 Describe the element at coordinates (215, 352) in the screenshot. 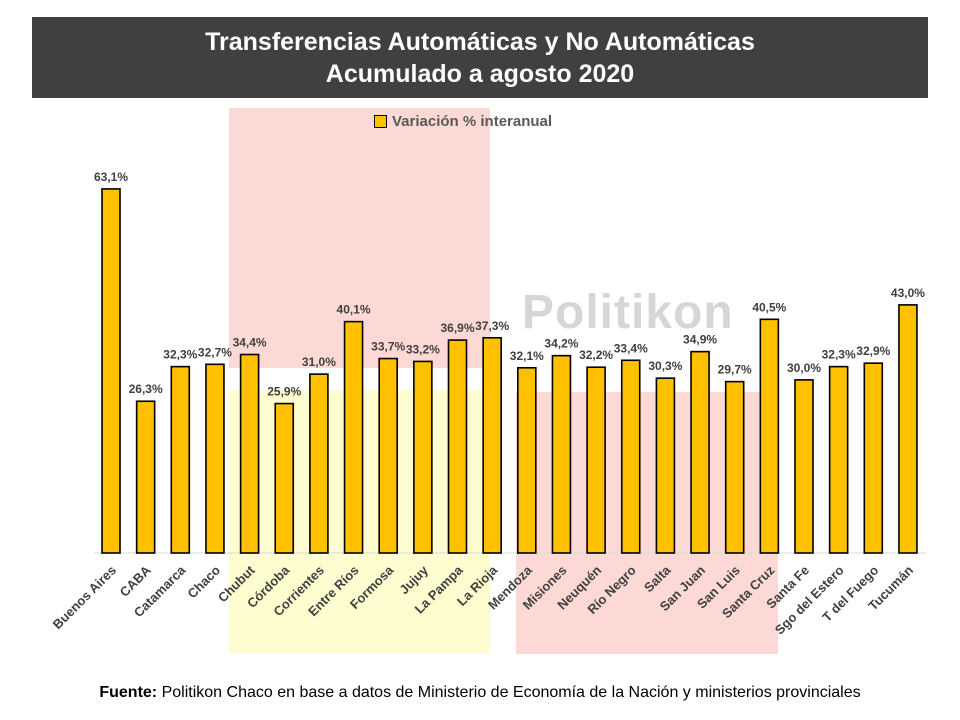

I see `data-label: 32,7%` at that location.